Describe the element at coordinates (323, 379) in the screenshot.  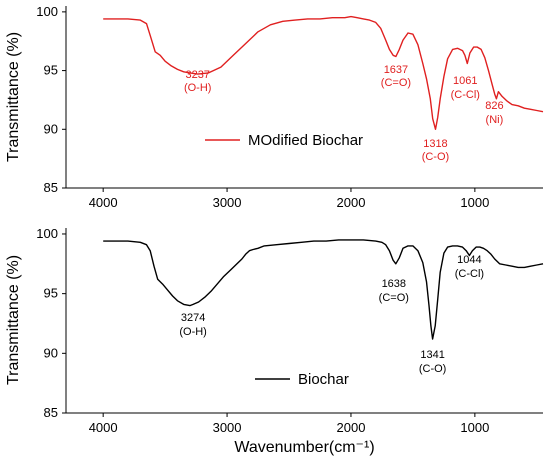
I see `legend-label: Biochar` at that location.